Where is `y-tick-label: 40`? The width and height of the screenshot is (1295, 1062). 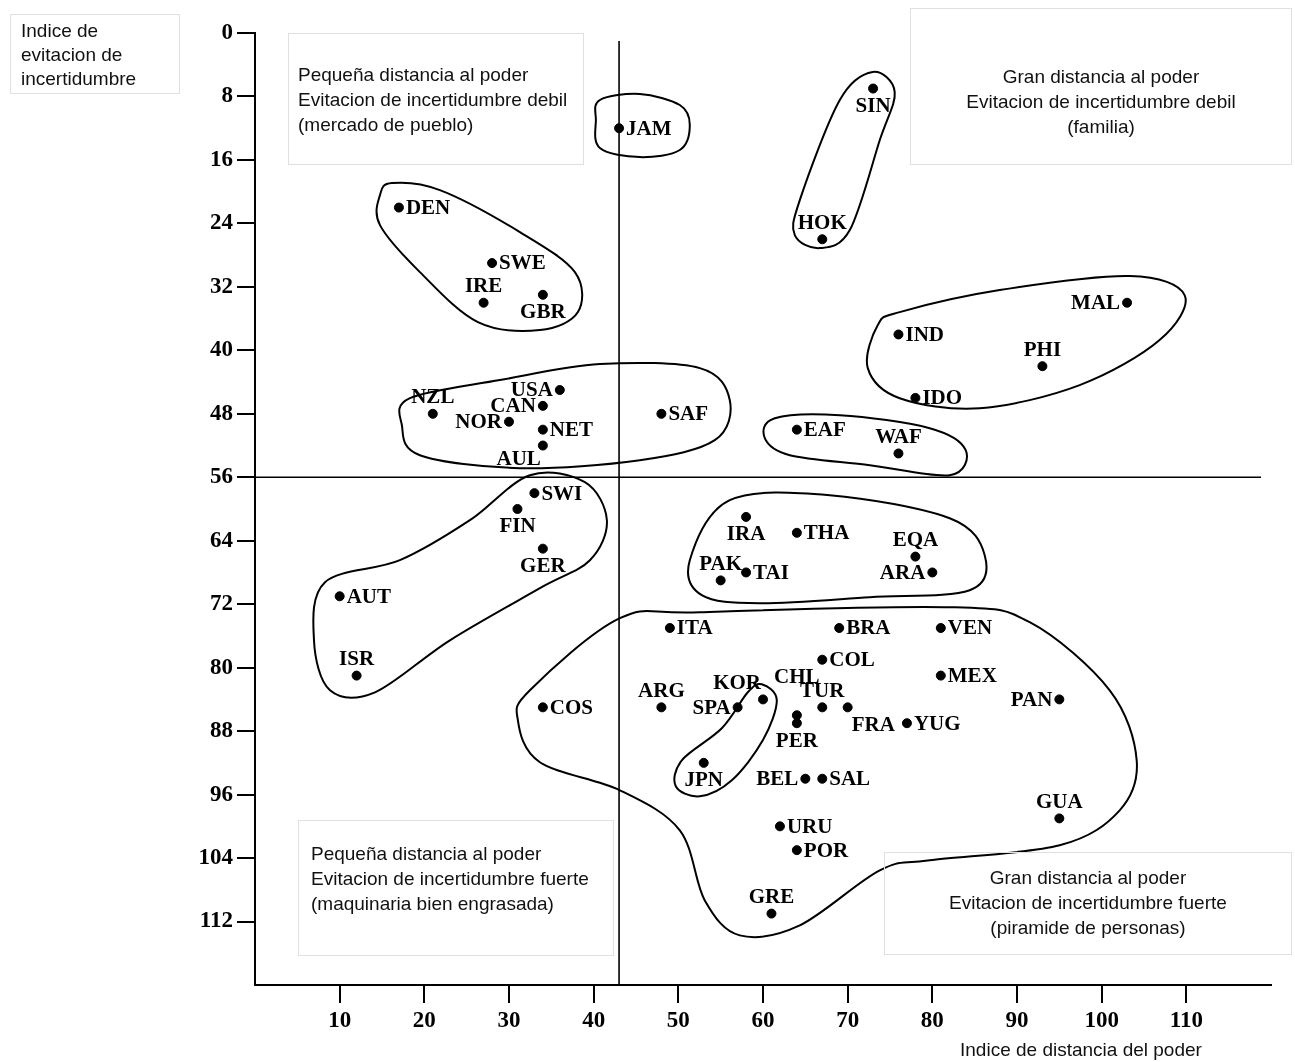
y-tick-label: 40 is located at coordinates (221, 349).